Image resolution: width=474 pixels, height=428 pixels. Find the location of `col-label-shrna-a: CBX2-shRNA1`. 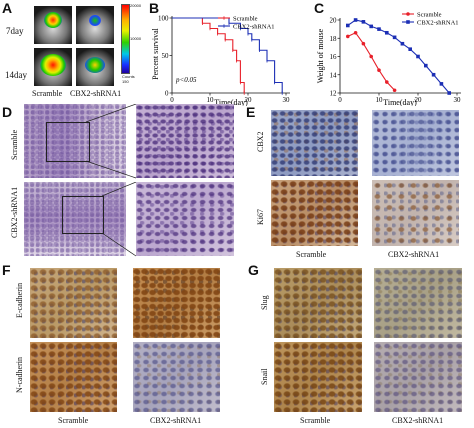

col-label-shrna-a: CBX2-shRNA1 is located at coordinates (96, 93).